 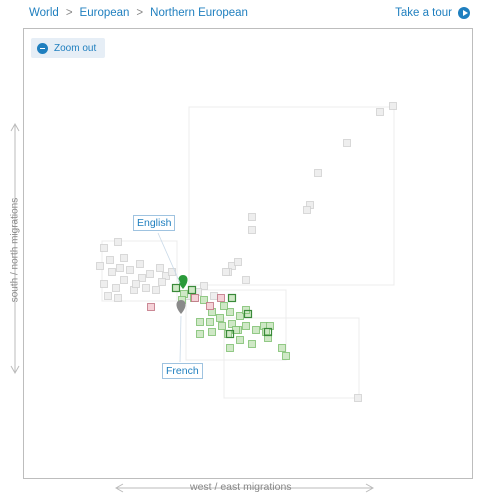 What do you see at coordinates (370, 488) in the screenshot?
I see `right-arrow-icon` at bounding box center [370, 488].